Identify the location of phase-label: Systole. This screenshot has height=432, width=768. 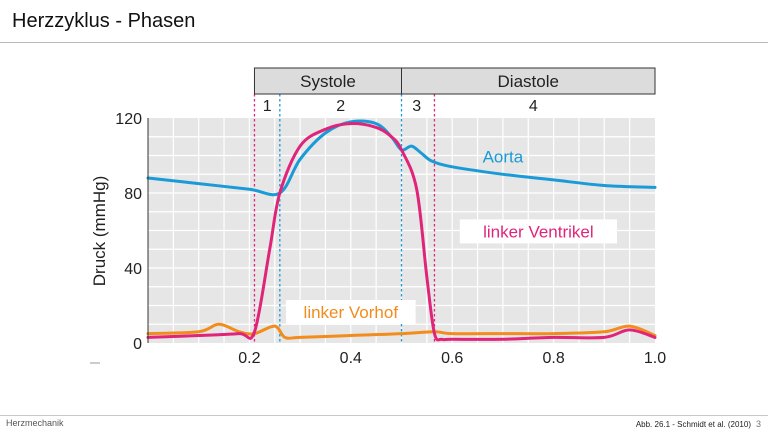
(328, 81).